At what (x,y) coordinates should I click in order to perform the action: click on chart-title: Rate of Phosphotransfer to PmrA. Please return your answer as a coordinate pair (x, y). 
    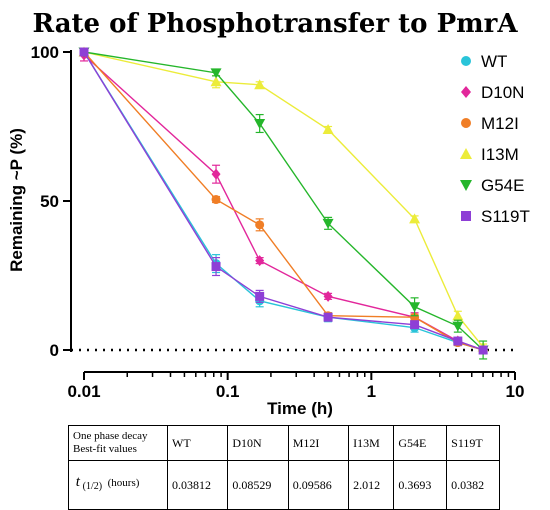
    Looking at the image, I should click on (276, 24).